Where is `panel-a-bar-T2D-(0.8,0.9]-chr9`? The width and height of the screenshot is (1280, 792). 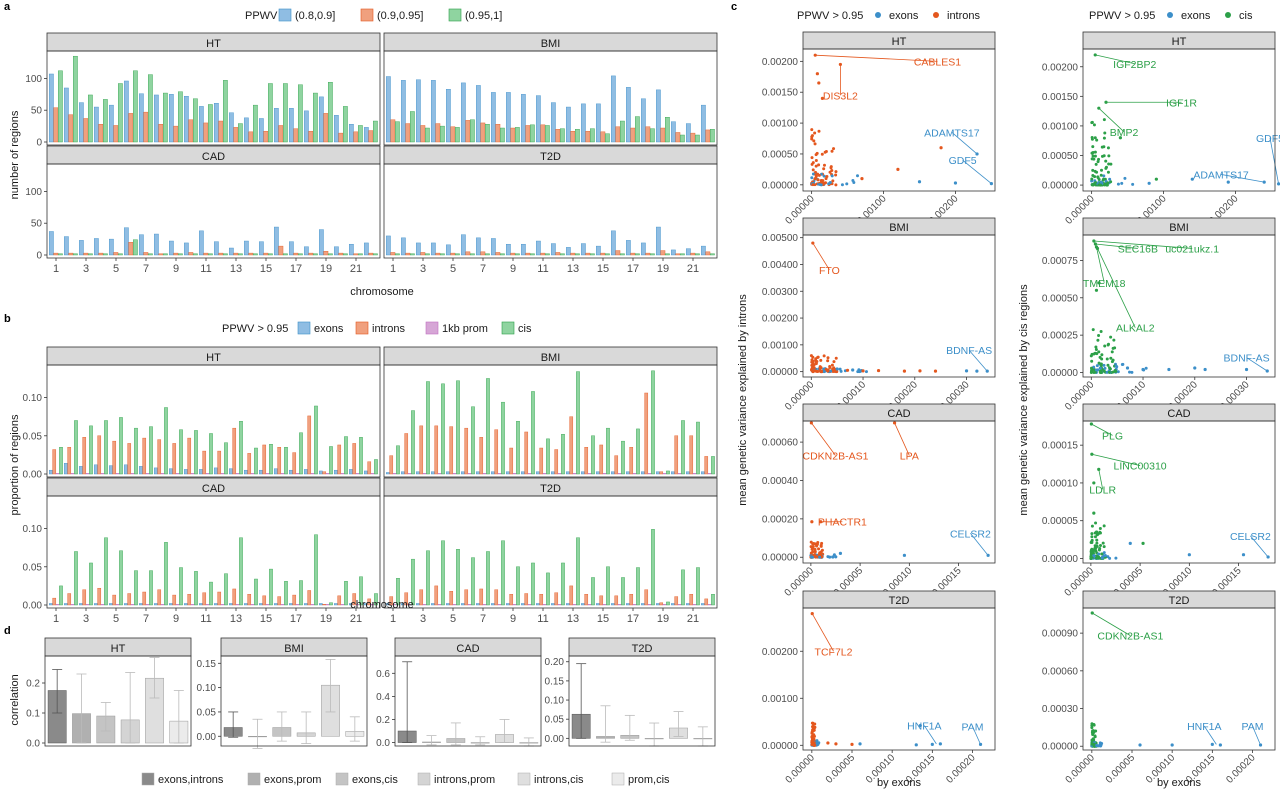 panel-a-bar-T2D-(0.8,0.9]-chr9 is located at coordinates (508, 249).